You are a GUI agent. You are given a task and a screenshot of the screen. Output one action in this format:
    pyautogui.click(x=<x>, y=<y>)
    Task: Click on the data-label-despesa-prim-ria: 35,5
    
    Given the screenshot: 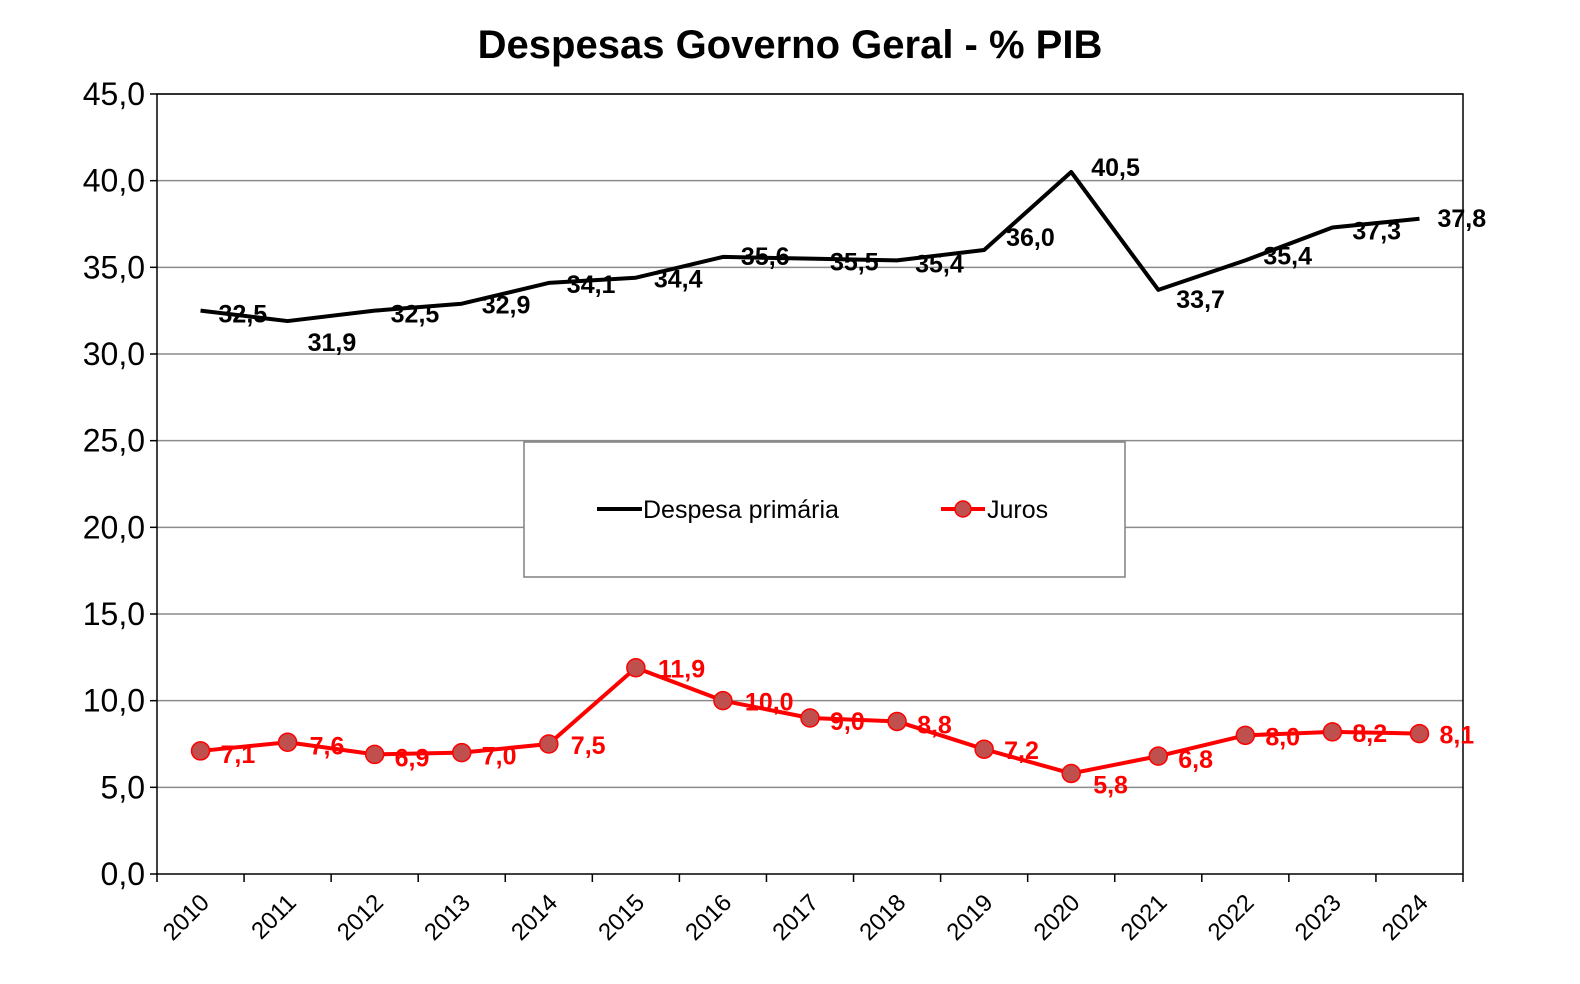 What is the action you would take?
    pyautogui.click(x=854, y=263)
    